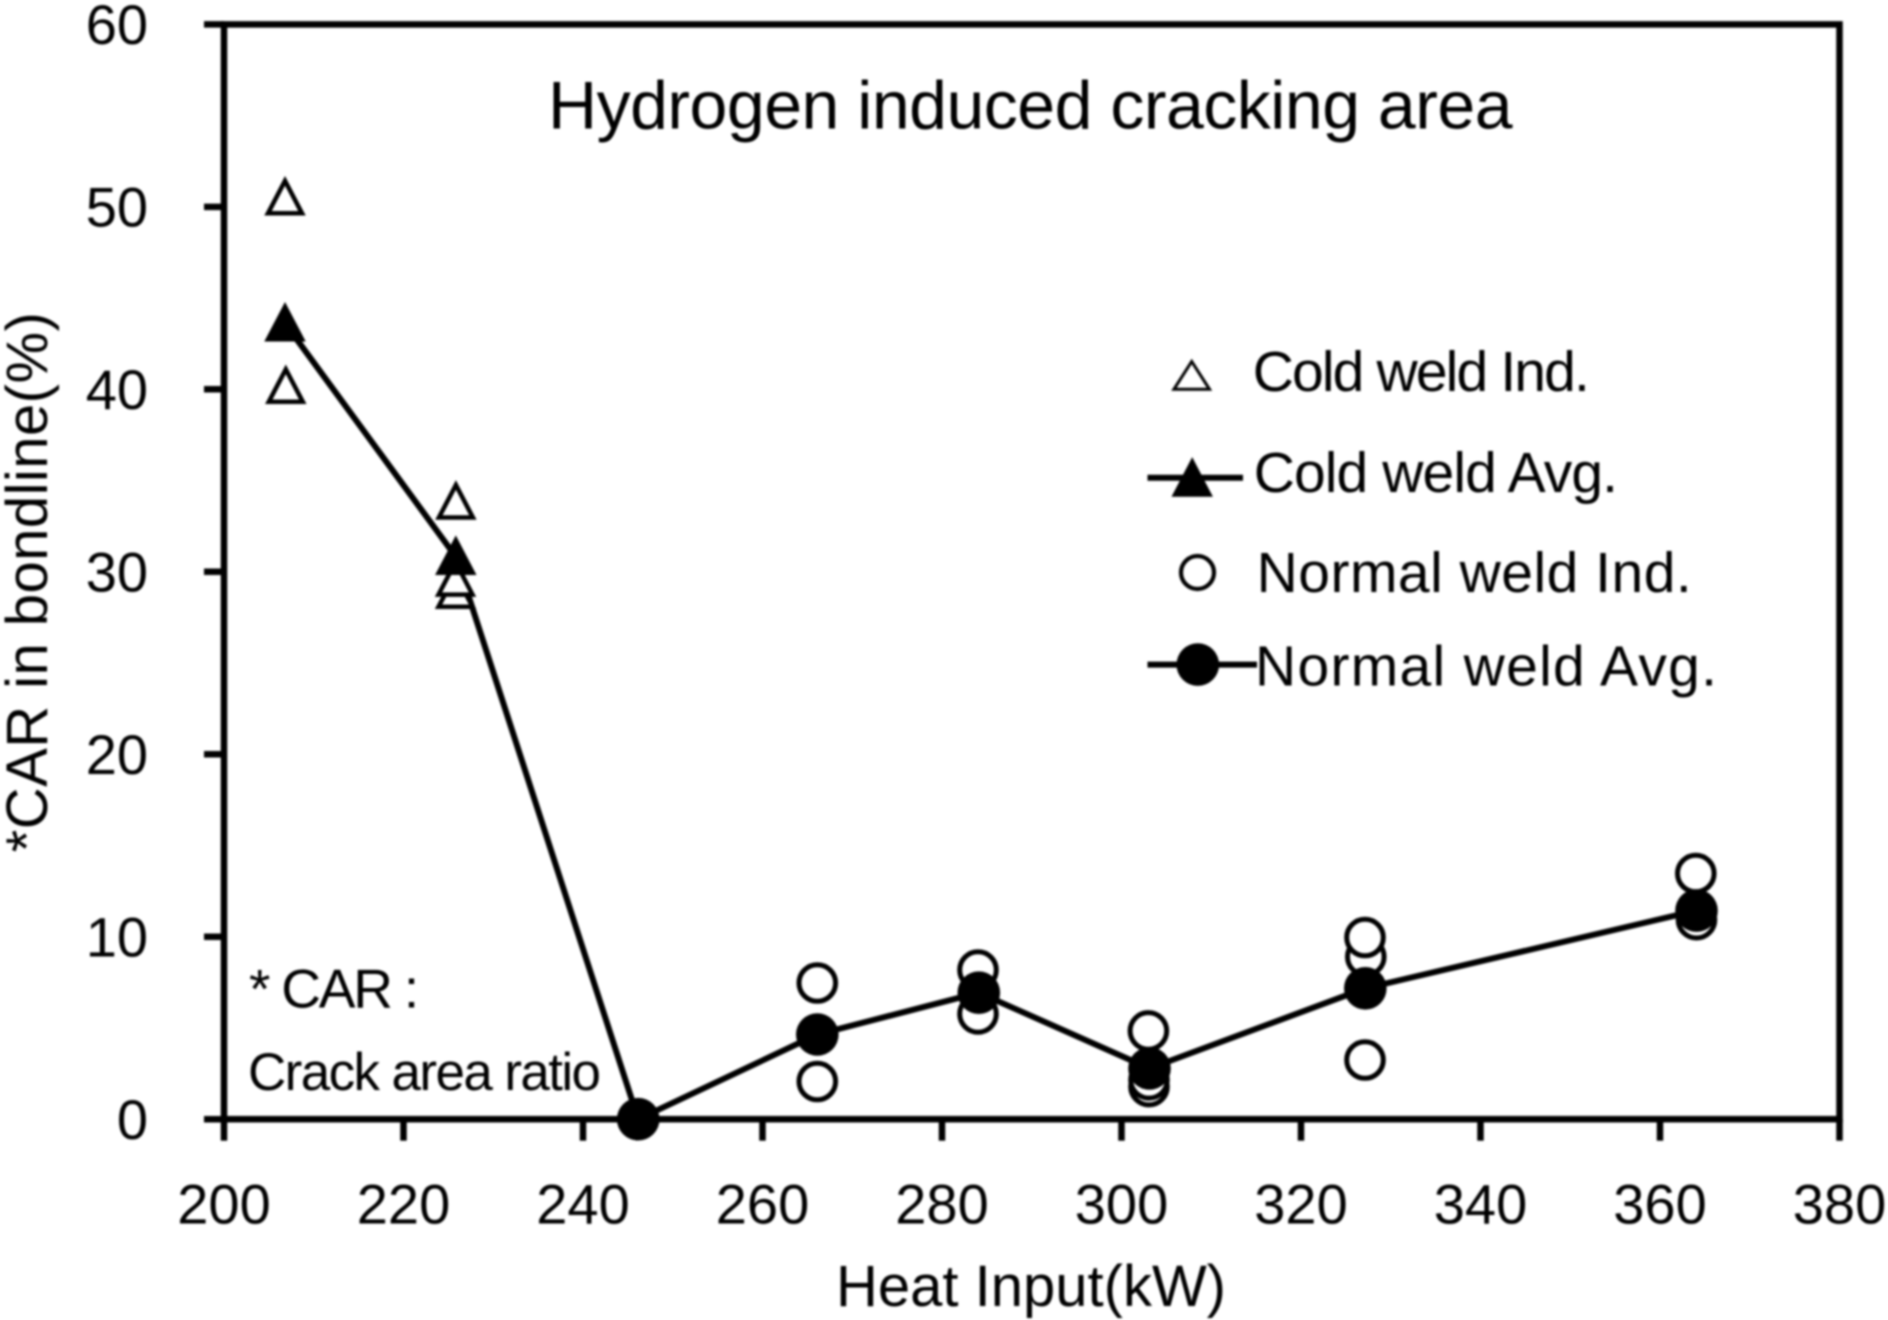 This screenshot has width=1888, height=1320. What do you see at coordinates (333, 989) in the screenshot?
I see `svg-text: * CAR :` at bounding box center [333, 989].